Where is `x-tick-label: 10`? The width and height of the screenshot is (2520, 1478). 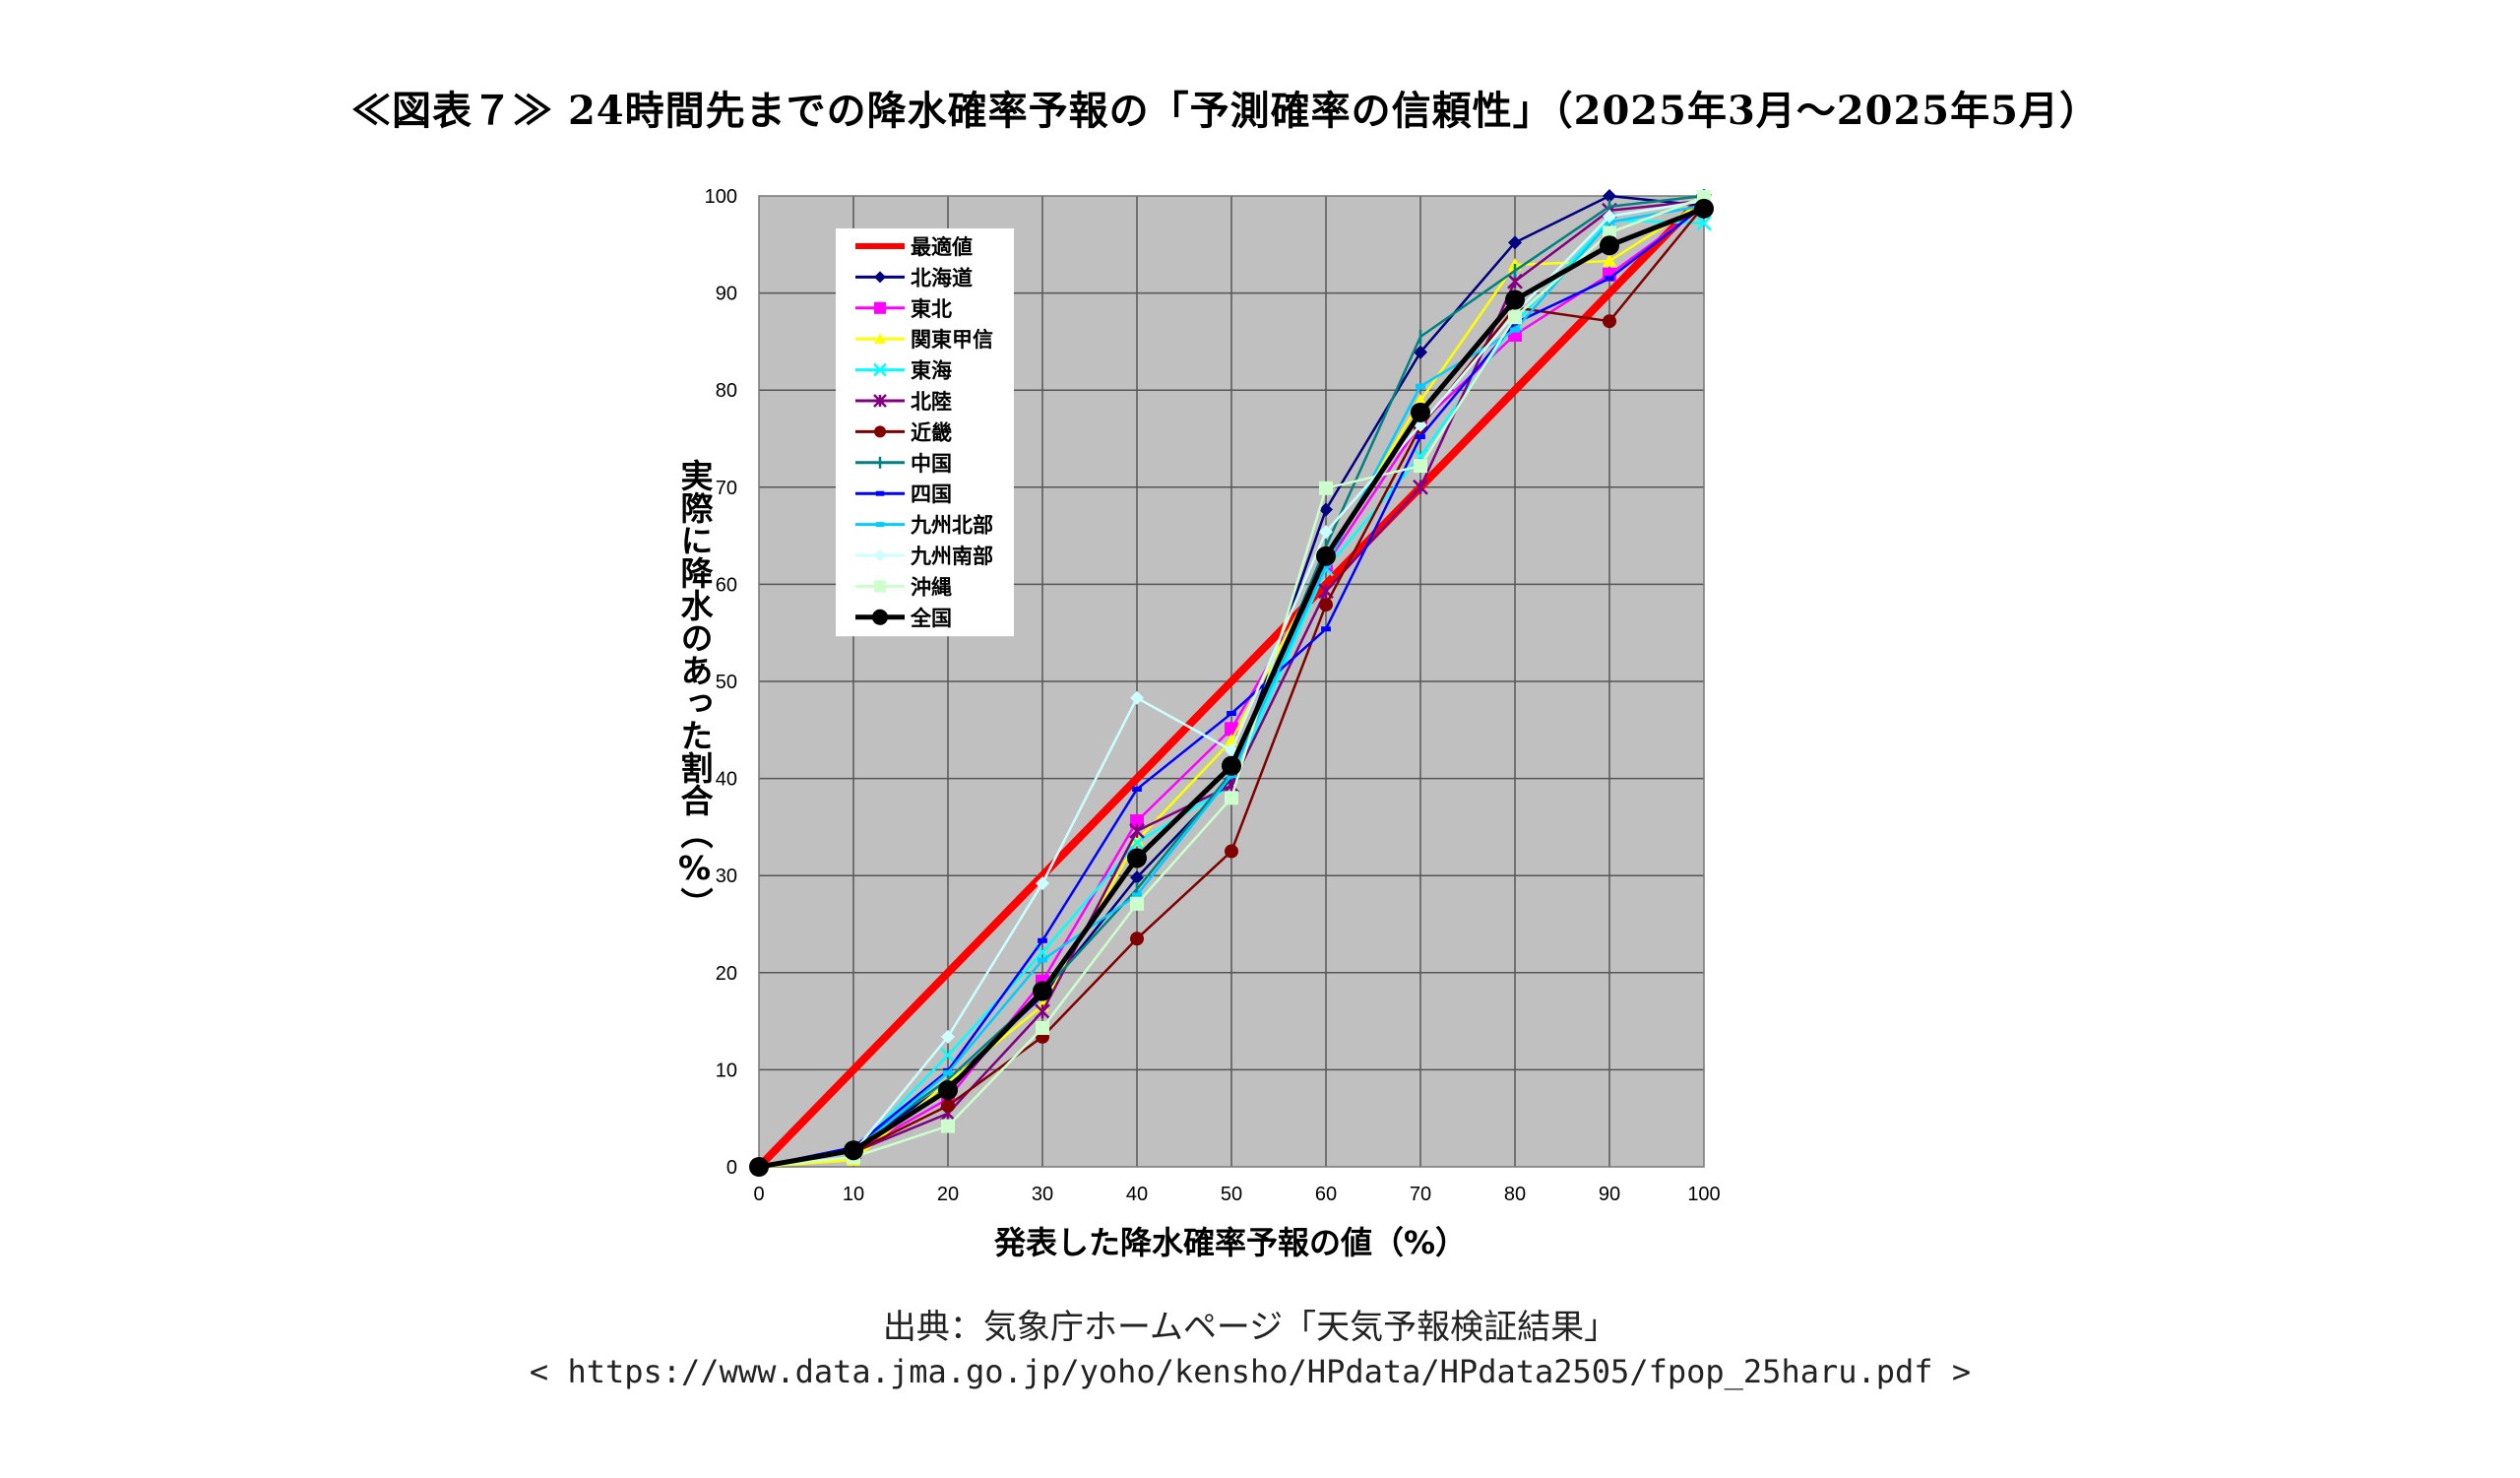
x-tick-label: 10 is located at coordinates (853, 1194).